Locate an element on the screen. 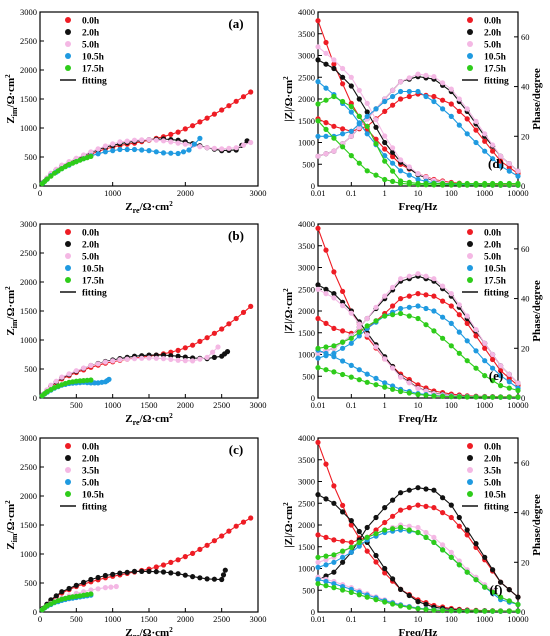 The image size is (550, 636). legend: 0.0h 2.0h 5.0h 10.5h 17.5h fitting is located at coordinates (485, 264).